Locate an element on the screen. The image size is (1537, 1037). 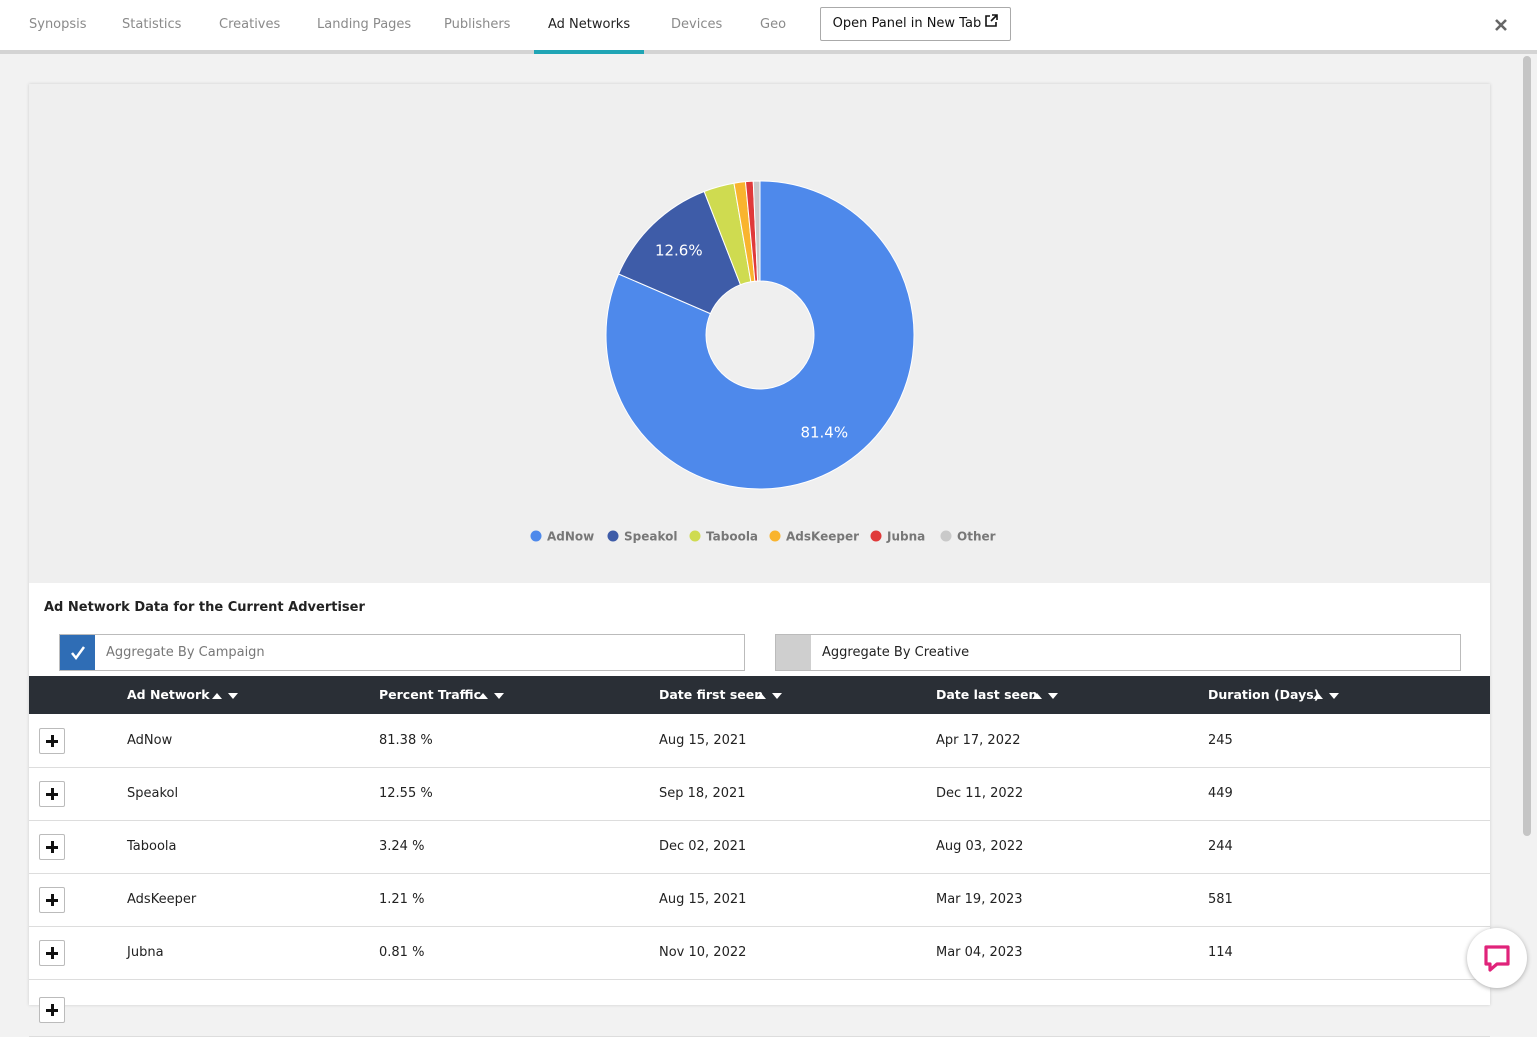
table-cell: Nov 10, 2022 is located at coordinates (702, 953).